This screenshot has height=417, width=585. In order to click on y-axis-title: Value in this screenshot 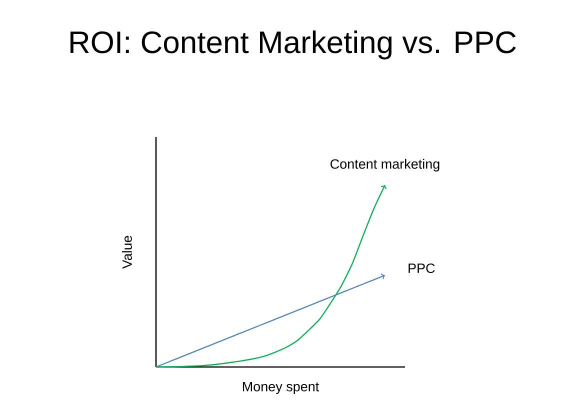, I will do `click(127, 252)`.